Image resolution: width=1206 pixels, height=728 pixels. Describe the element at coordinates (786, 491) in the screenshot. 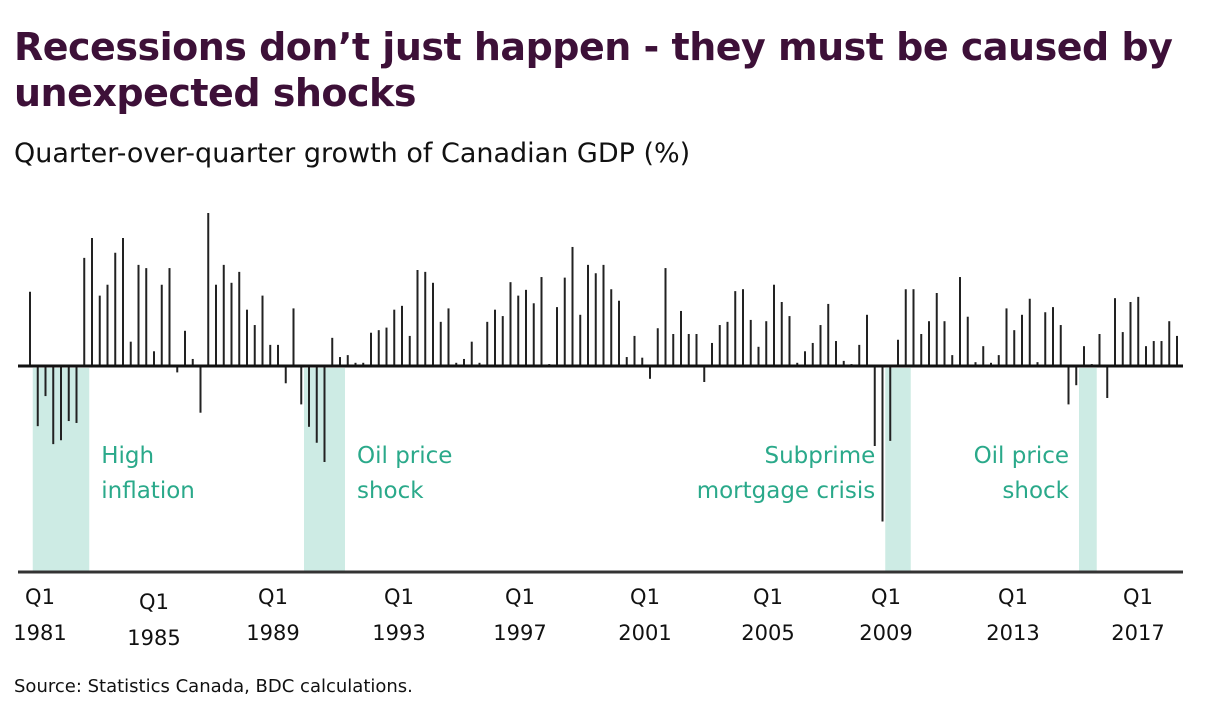

I see `recession-annotation: mortgage crisis` at that location.